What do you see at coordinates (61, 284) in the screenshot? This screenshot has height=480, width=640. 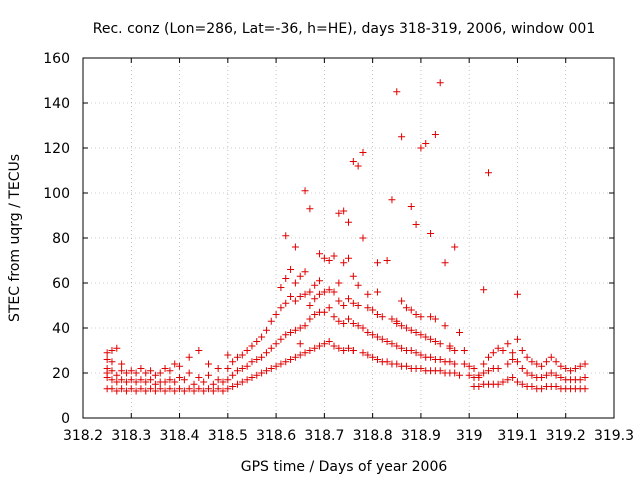 I see `y-tick-label: 60` at bounding box center [61, 284].